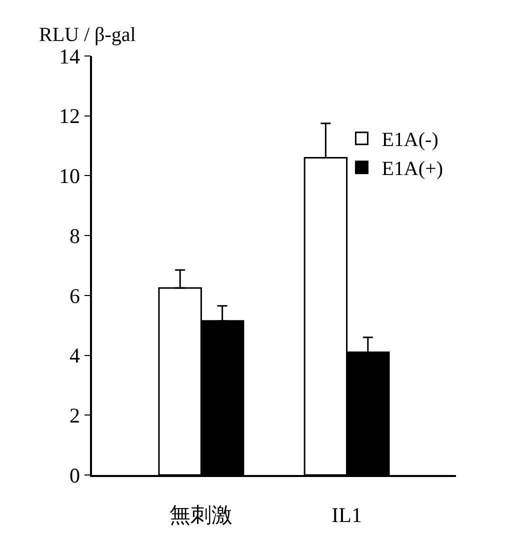 The width and height of the screenshot is (526, 539). I want to click on x-tick-label: 無刺激, so click(201, 514).